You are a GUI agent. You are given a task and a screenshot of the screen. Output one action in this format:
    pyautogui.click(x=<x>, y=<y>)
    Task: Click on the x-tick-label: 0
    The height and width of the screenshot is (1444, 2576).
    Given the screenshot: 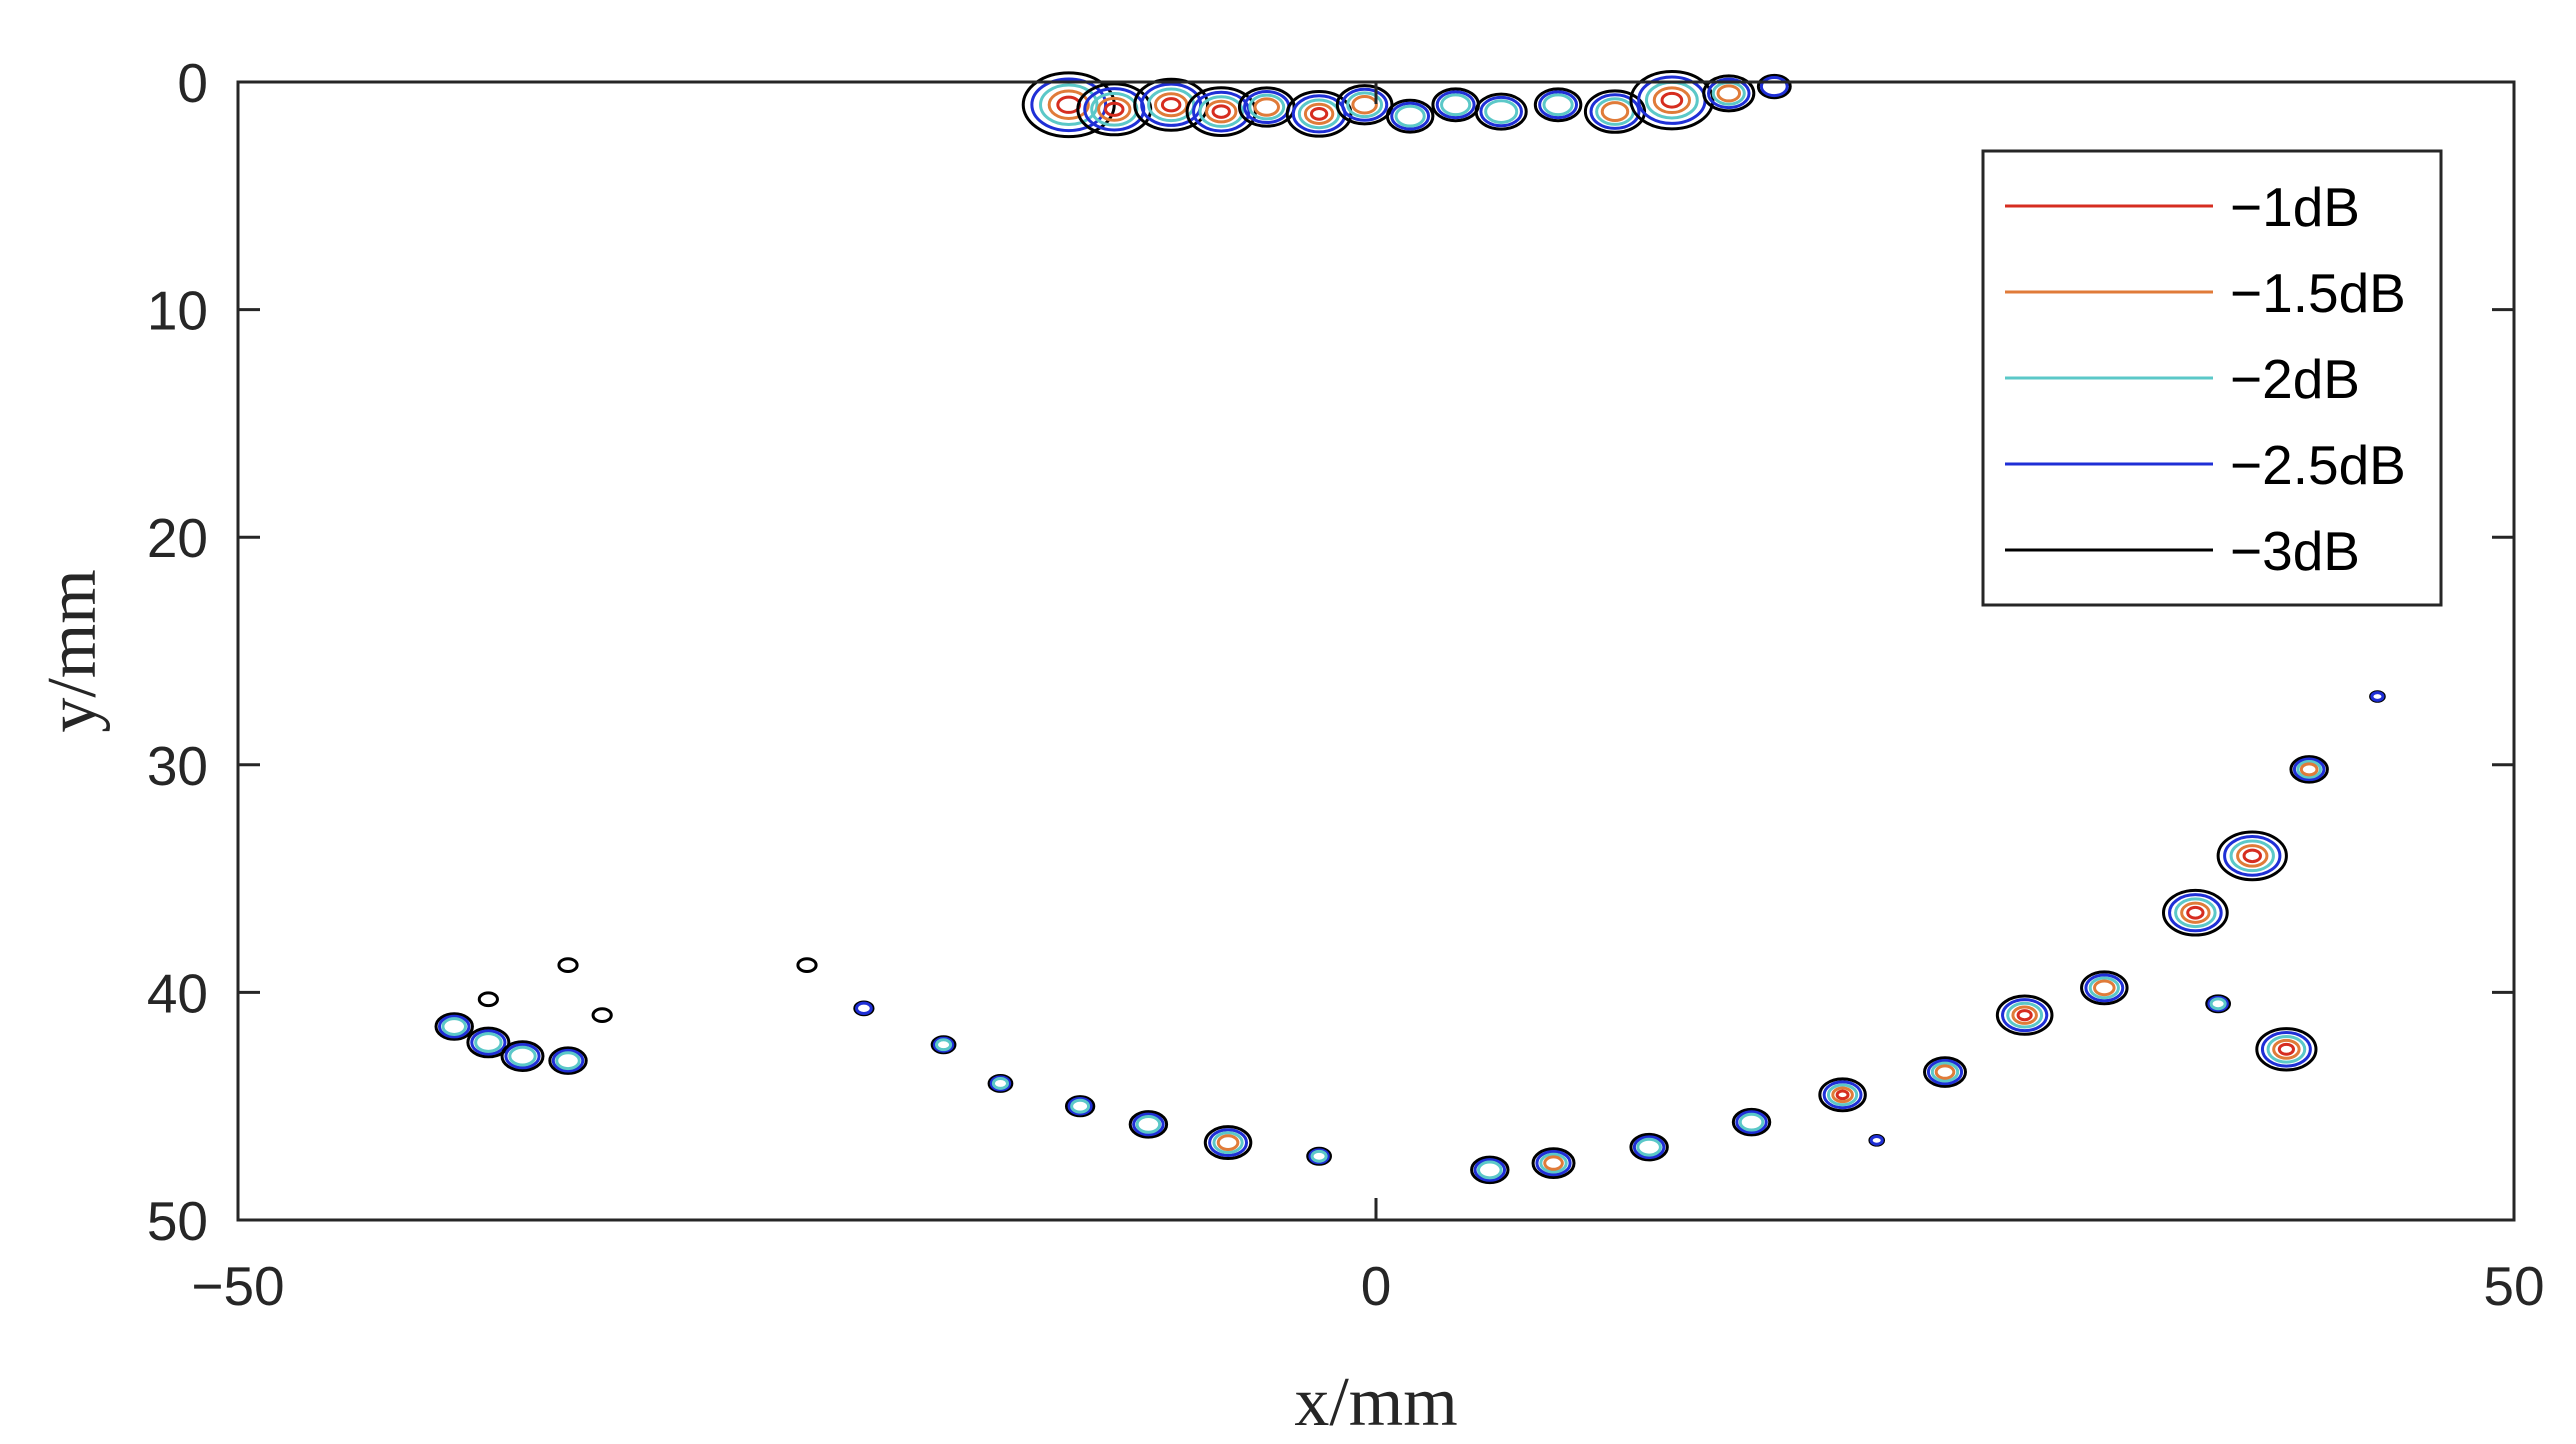 What is the action you would take?
    pyautogui.click(x=1376, y=1286)
    